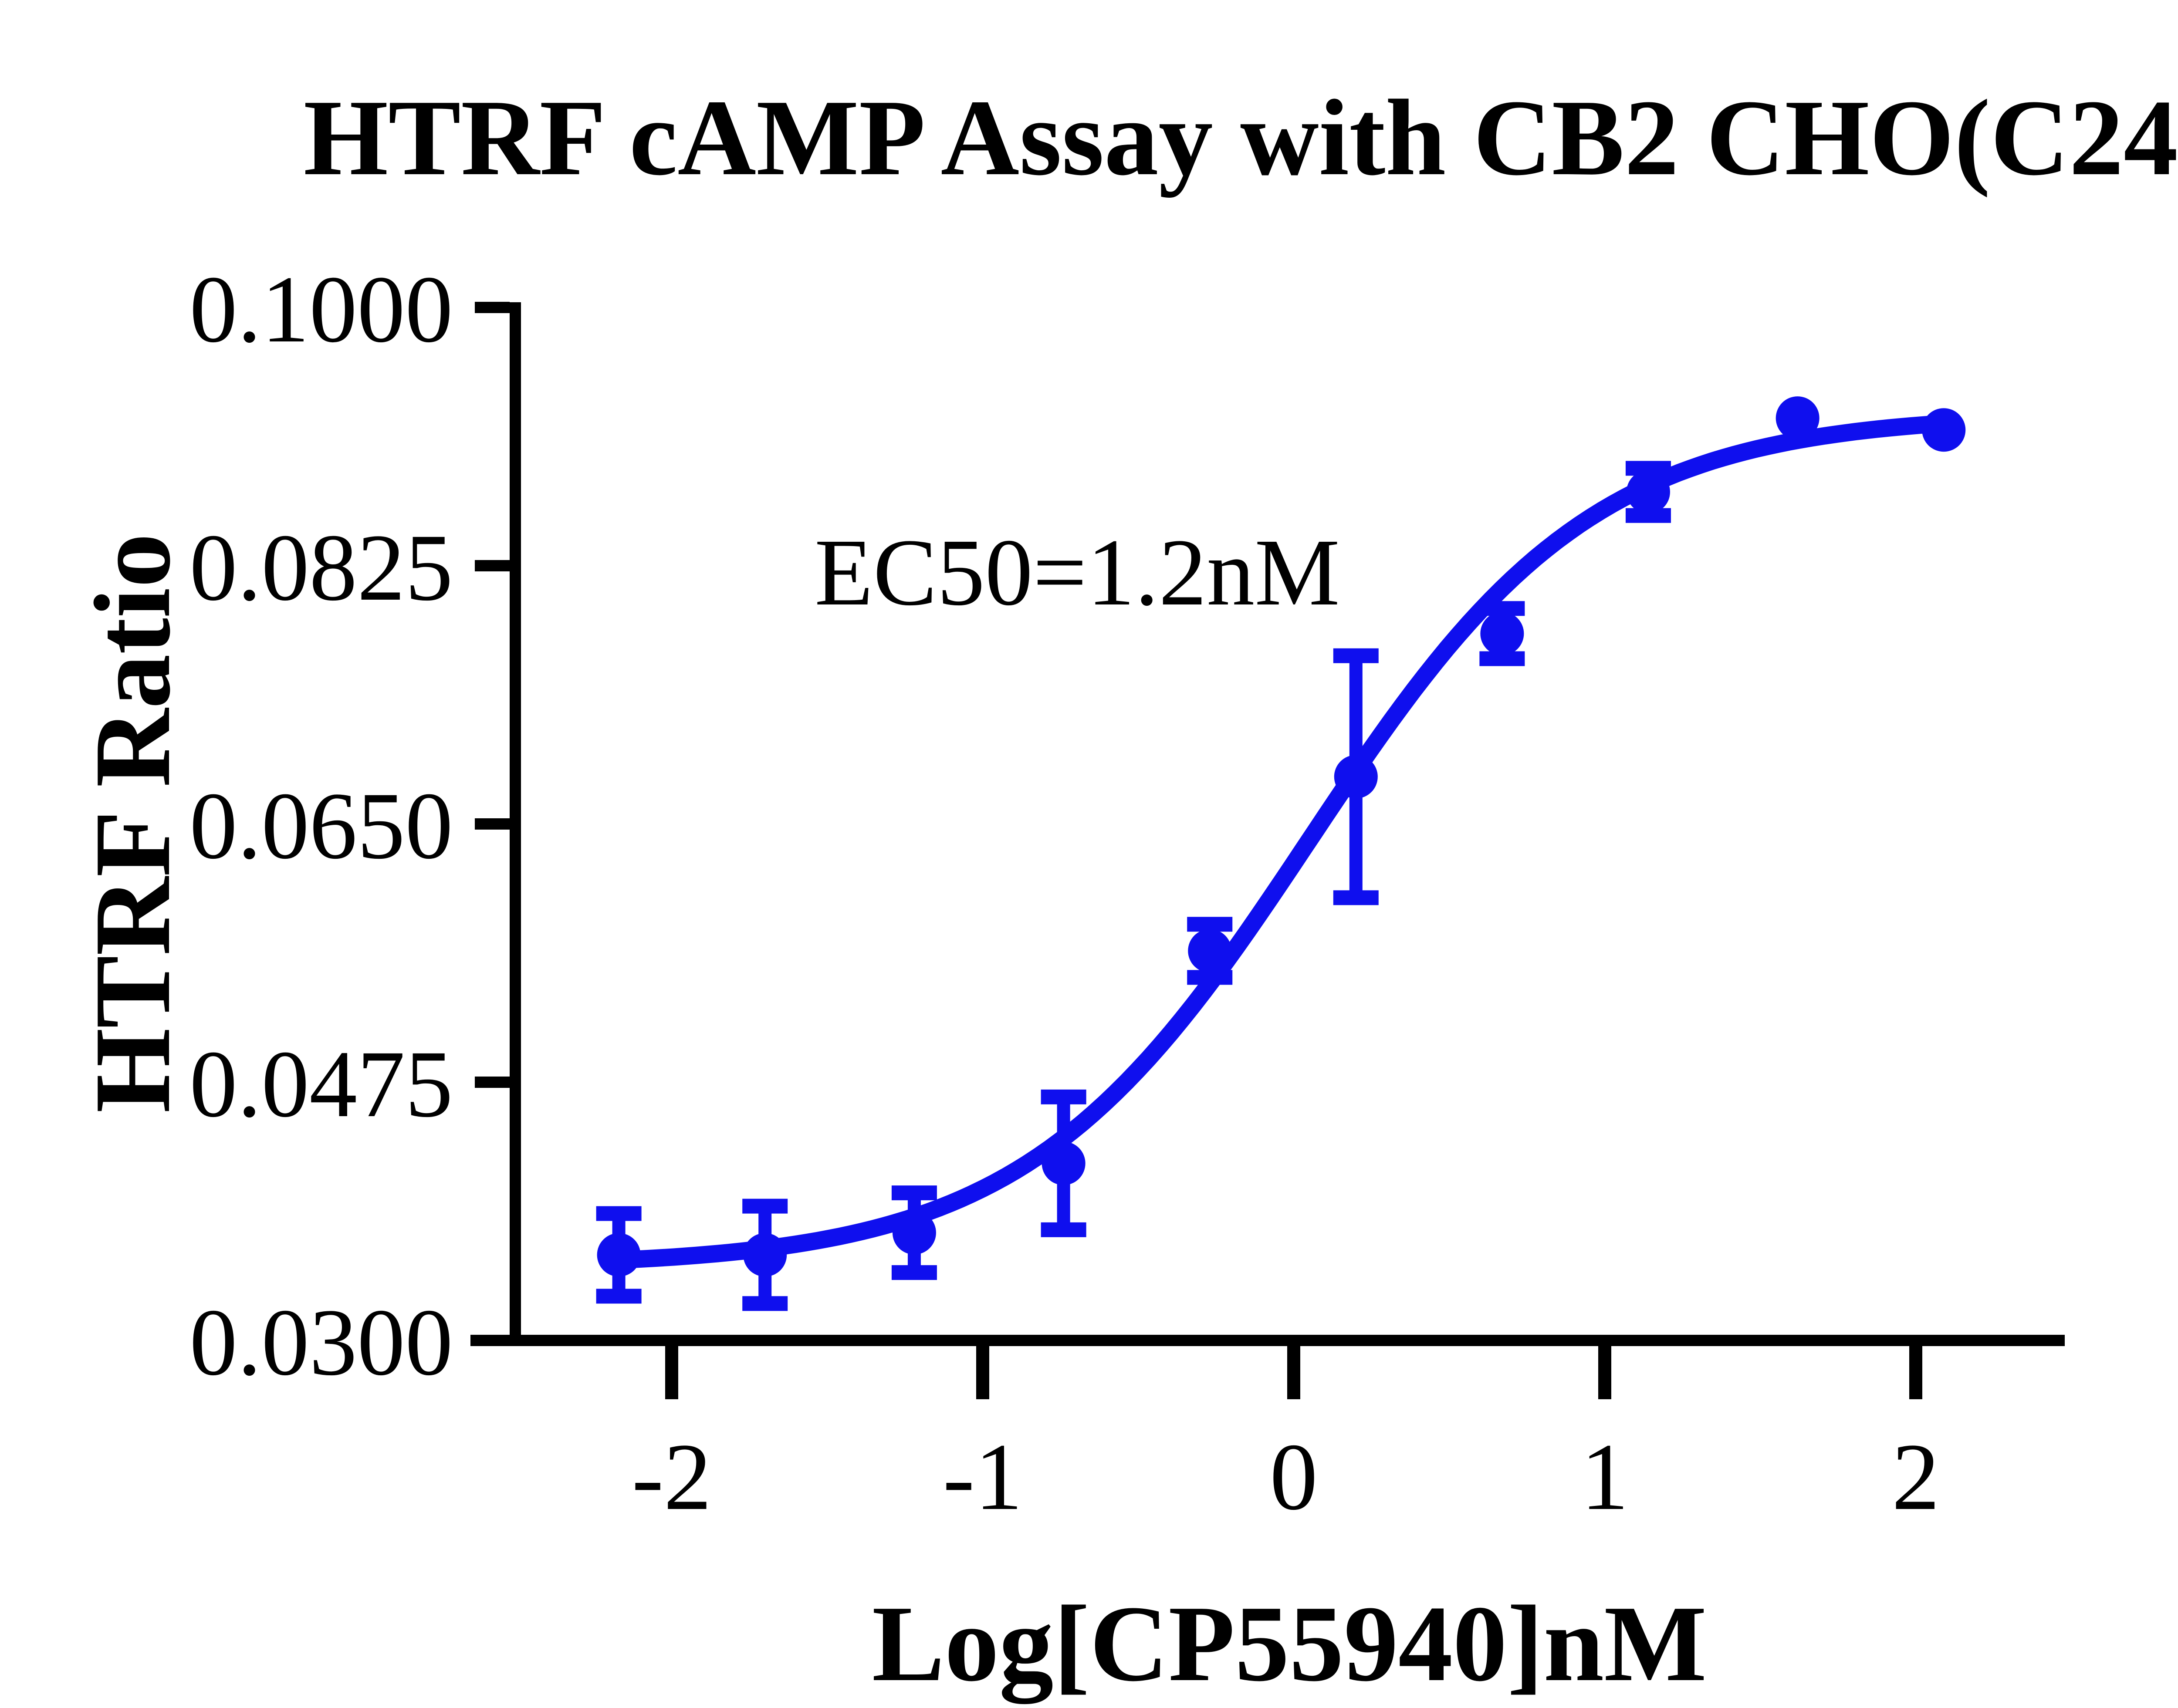  What do you see at coordinates (671, 1477) in the screenshot?
I see `x-tick-label: -2` at bounding box center [671, 1477].